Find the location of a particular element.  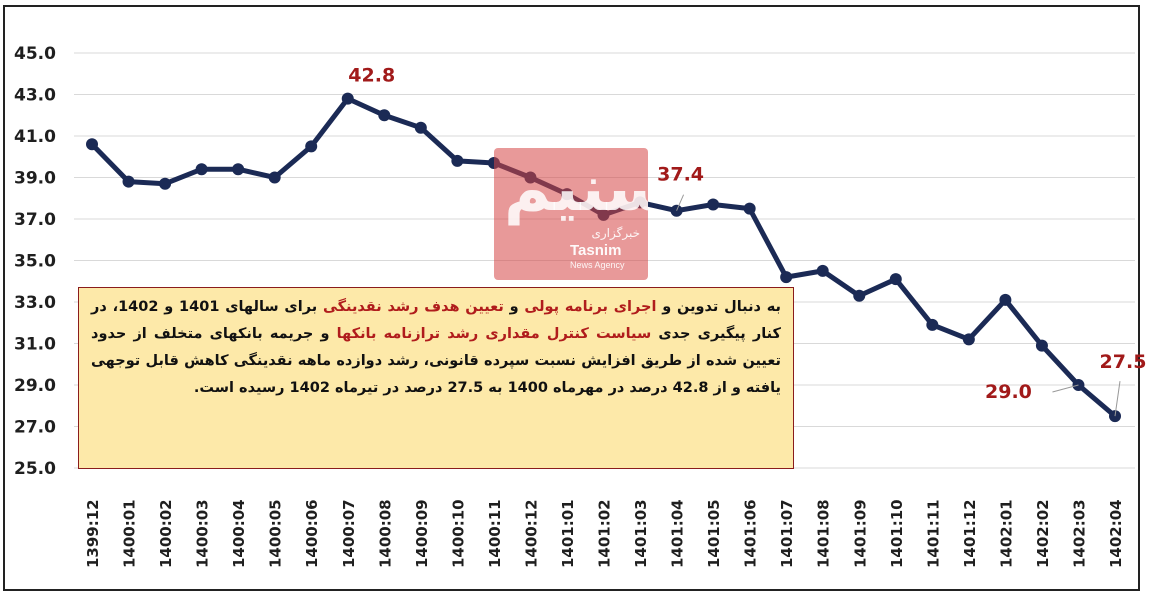

data-label: 37.4 is located at coordinates (680, 175).